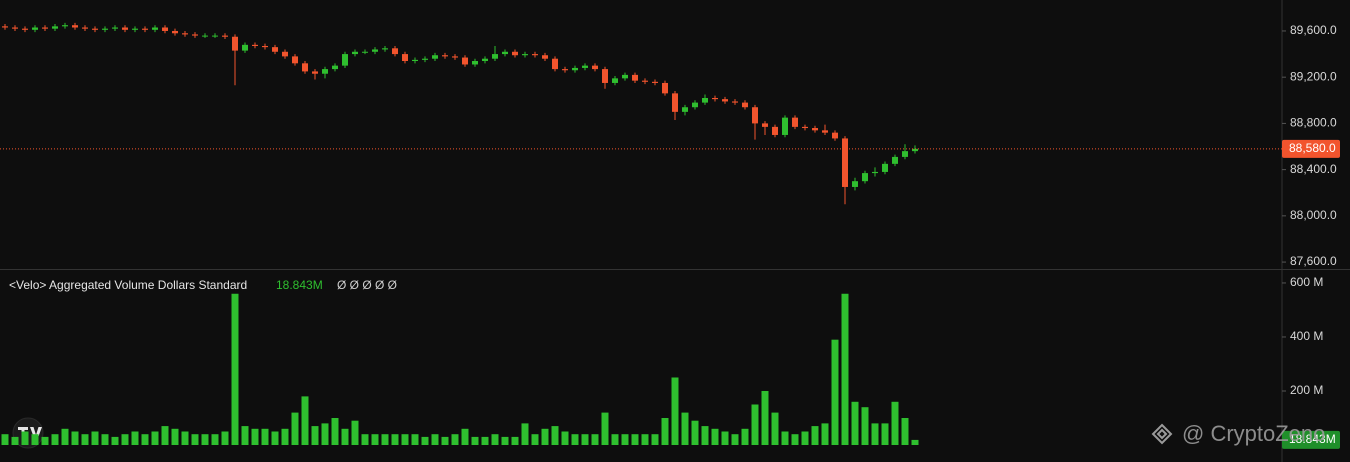  What do you see at coordinates (1313, 30) in the screenshot?
I see `y-tick-label: 89,600.0` at bounding box center [1313, 30].